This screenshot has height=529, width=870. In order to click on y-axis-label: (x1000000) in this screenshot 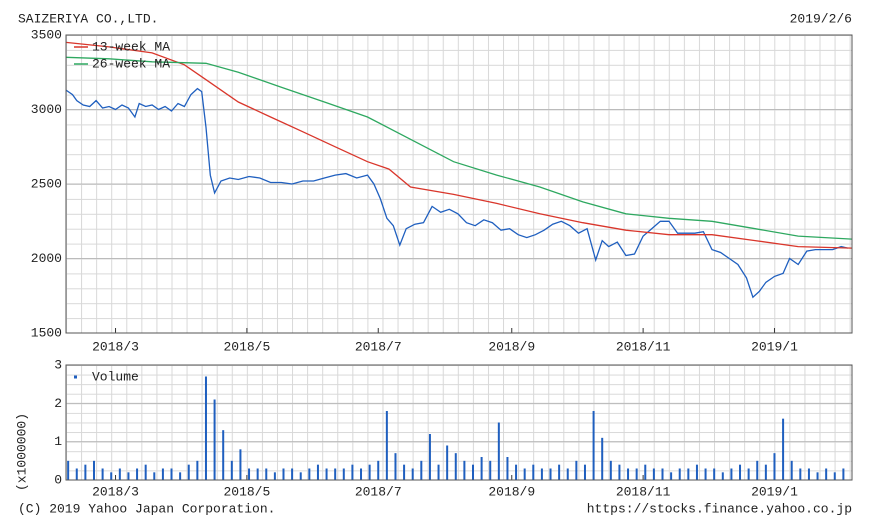, I will do `click(21, 452)`.